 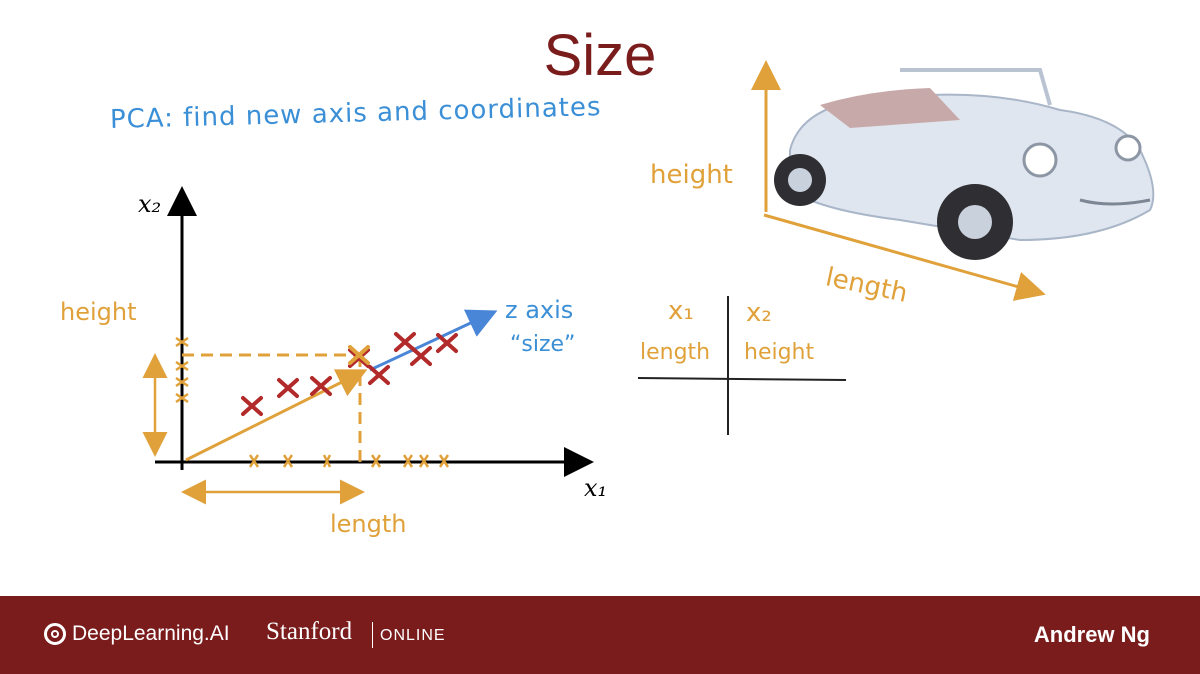 I want to click on x-axis-label: x₁, so click(x=596, y=488).